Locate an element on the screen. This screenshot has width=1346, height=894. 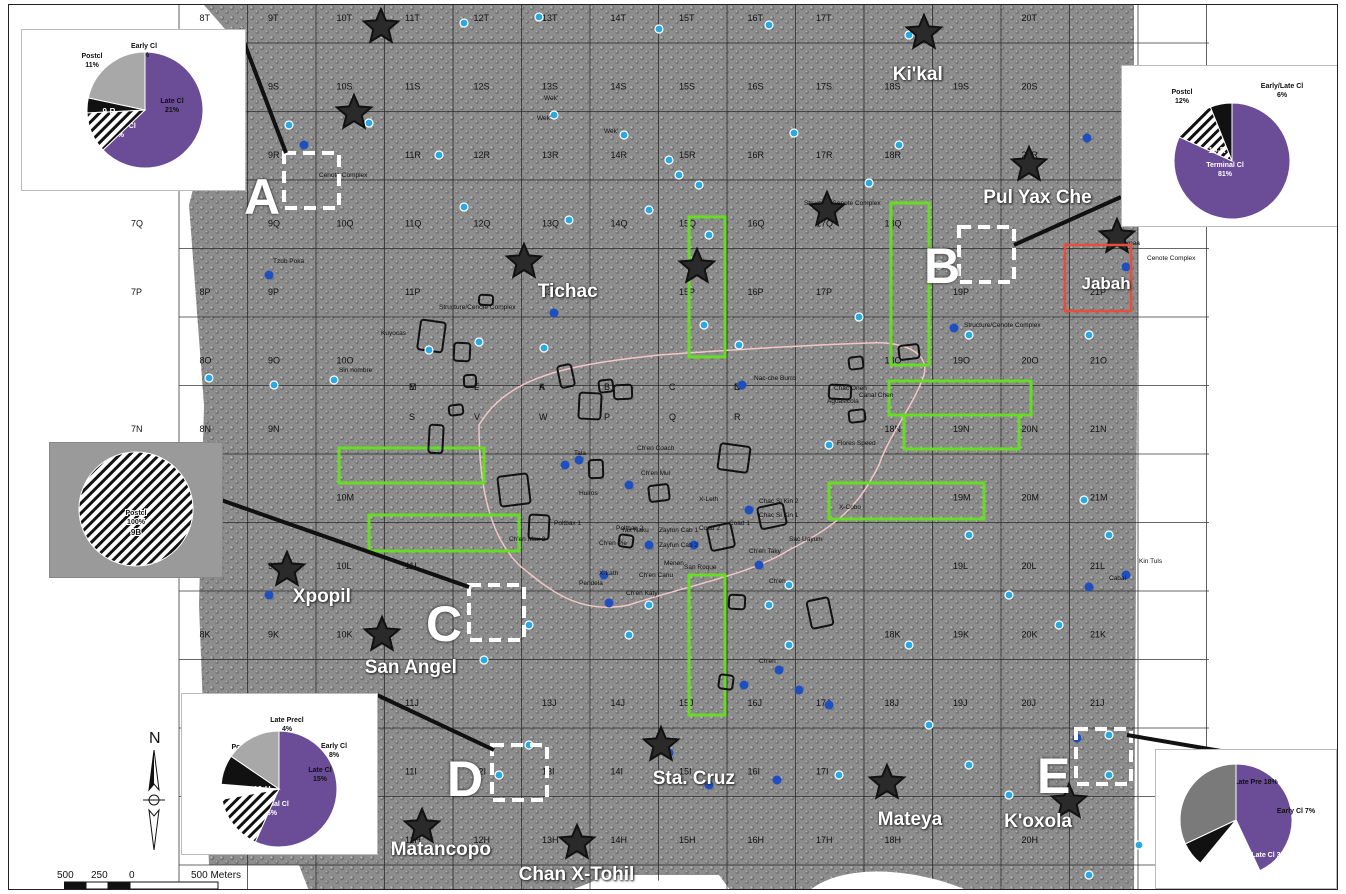
grid-label: 19N is located at coordinates (961, 429).